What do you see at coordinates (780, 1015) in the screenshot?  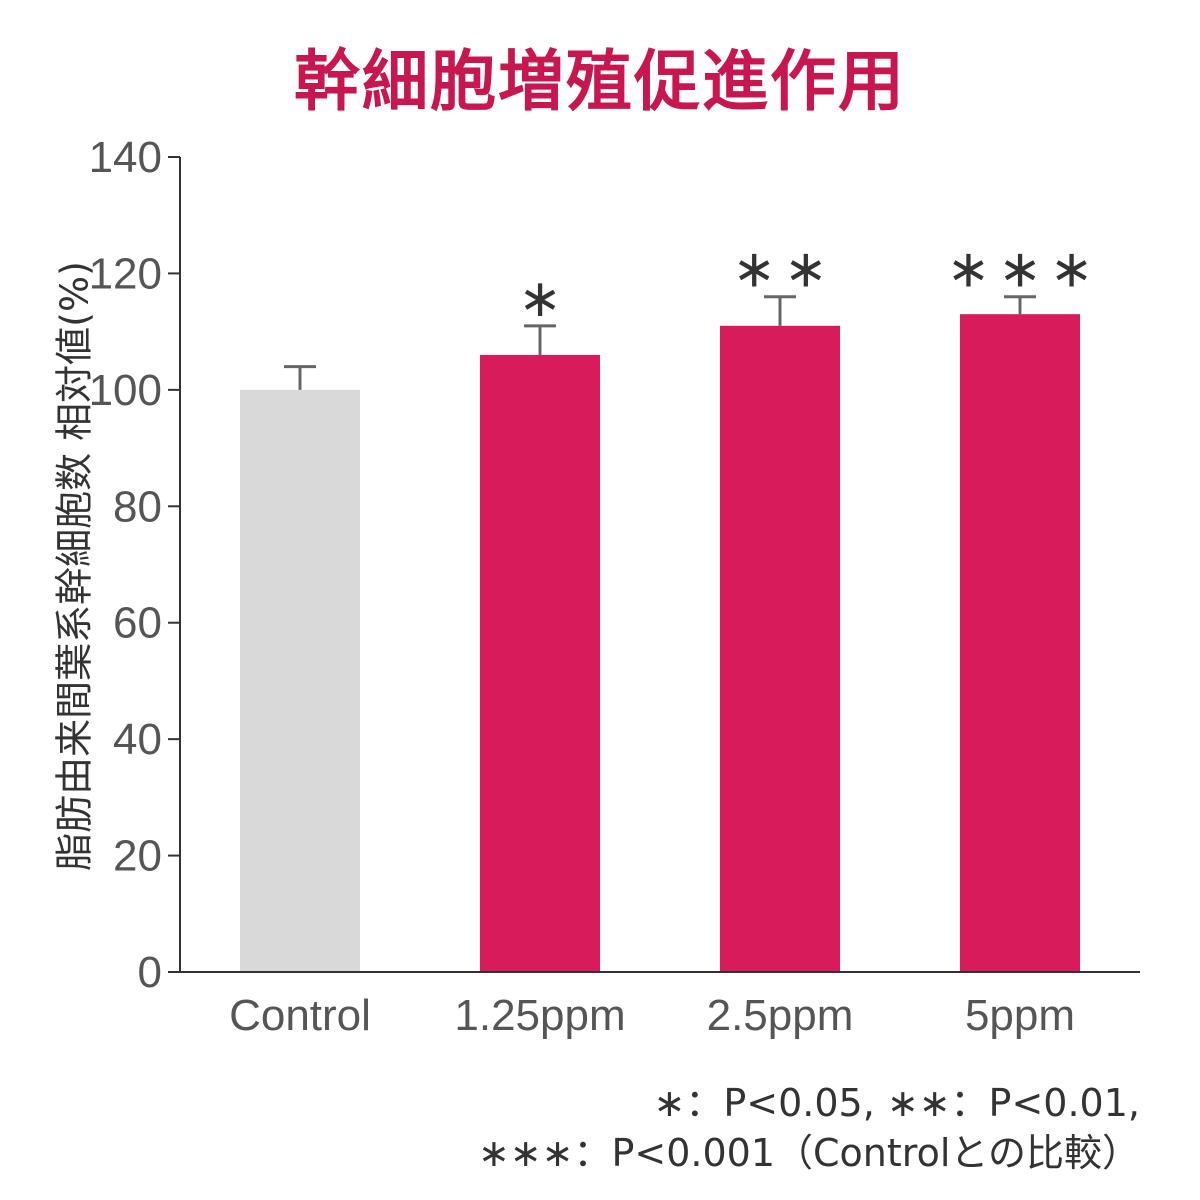 I see `x-tick-label: 2.5ppm` at bounding box center [780, 1015].